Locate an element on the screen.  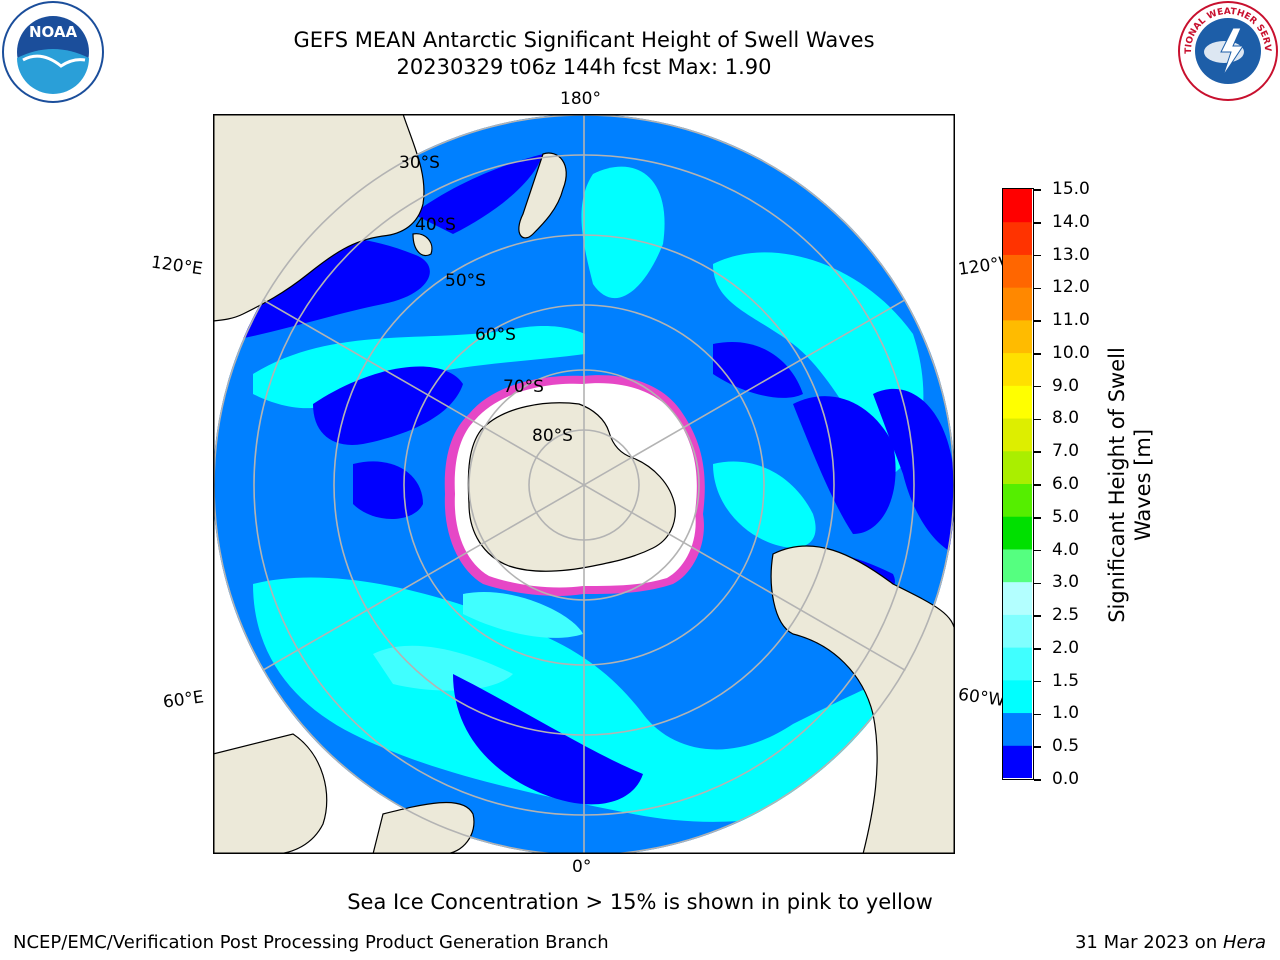
lon-label-bottom: 0° is located at coordinates (582, 867).